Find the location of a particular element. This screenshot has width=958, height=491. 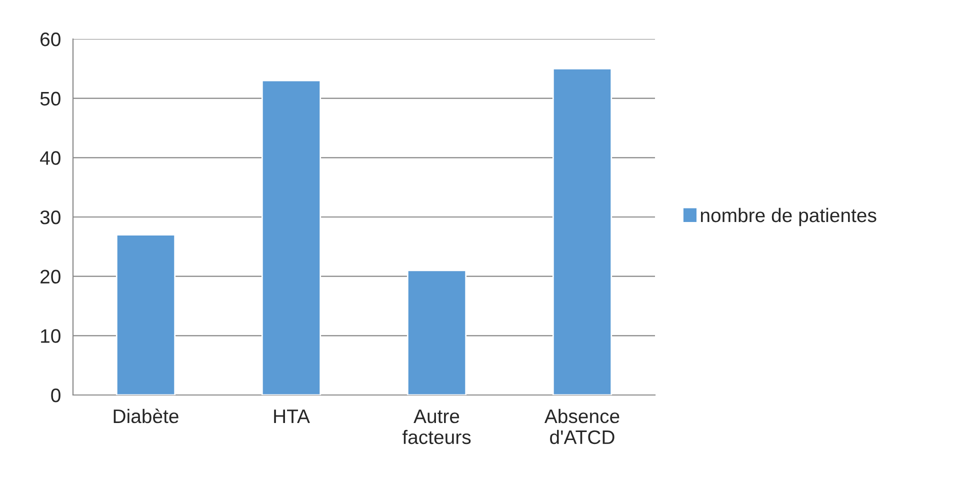

y-tick-label: 30 is located at coordinates (50, 217).